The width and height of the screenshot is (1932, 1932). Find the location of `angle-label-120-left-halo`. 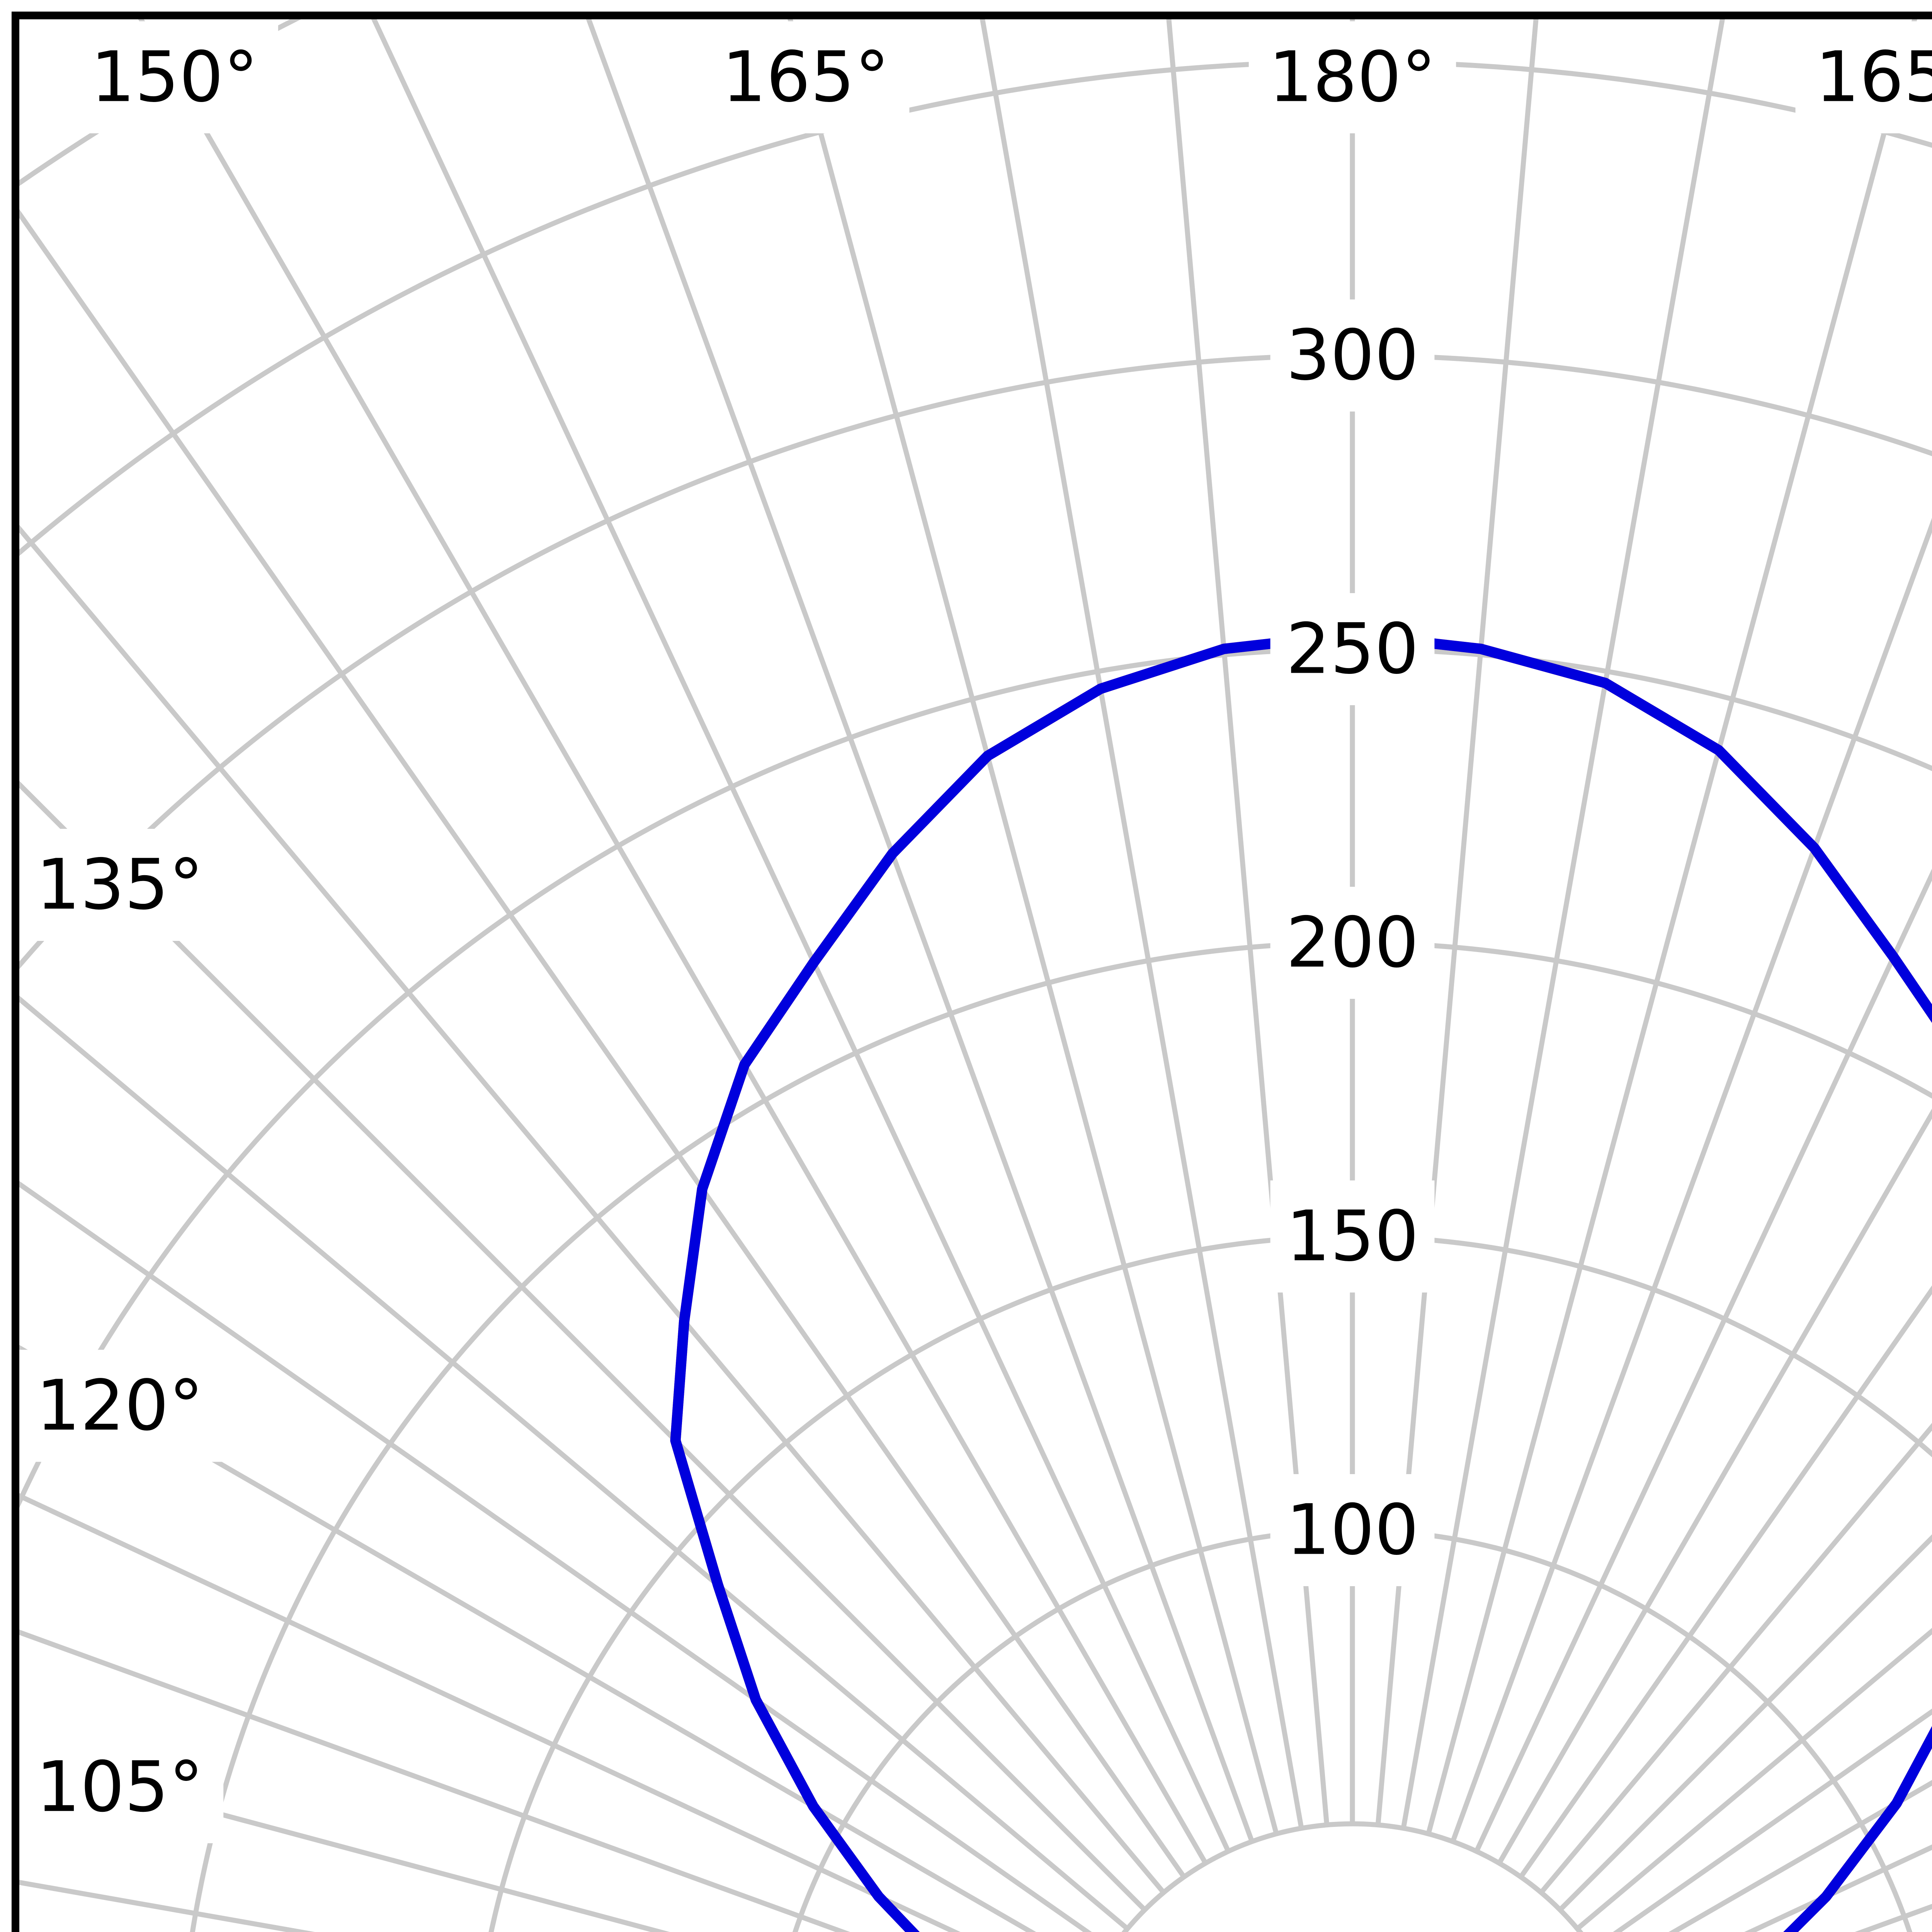

angle-label-120-left-halo is located at coordinates (120, 1406).